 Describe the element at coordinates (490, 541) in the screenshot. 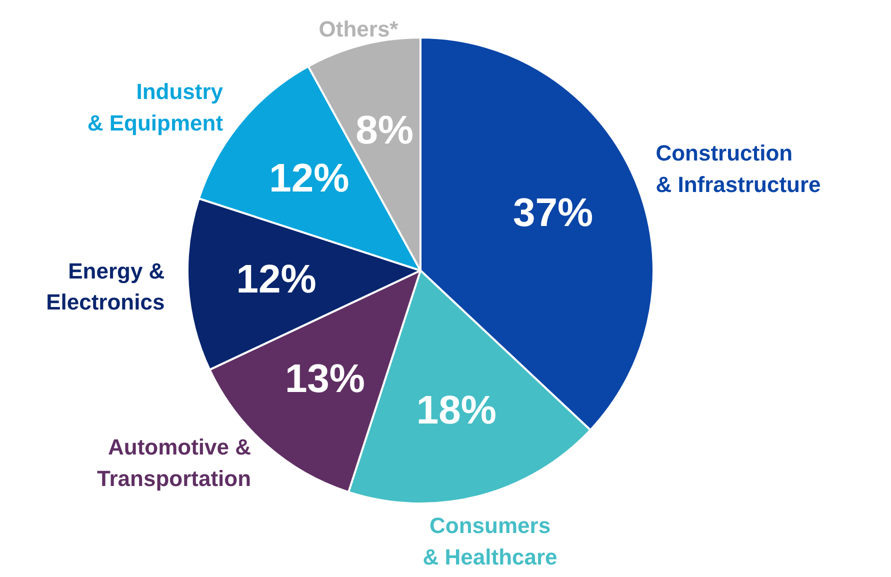

I see `slice-label: Consumers & Healthcare` at that location.